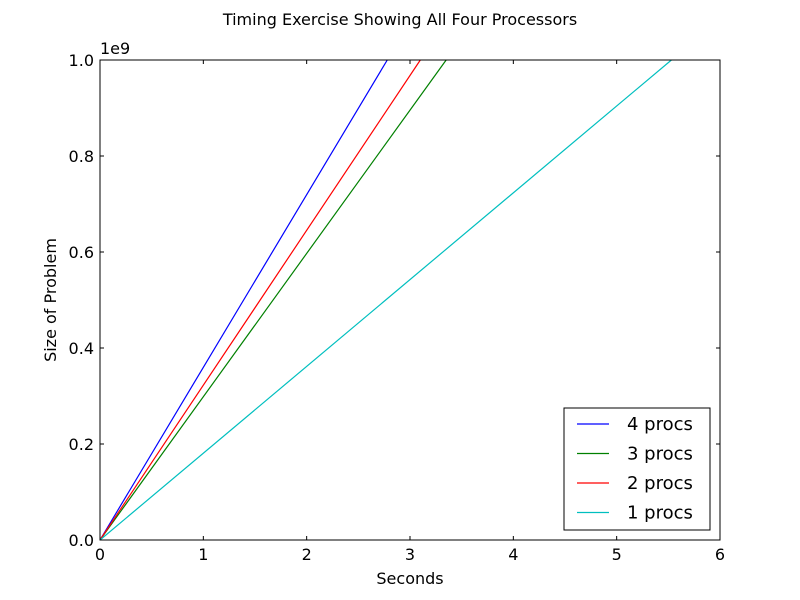  I want to click on x-axis-label: Seconds, so click(409, 578).